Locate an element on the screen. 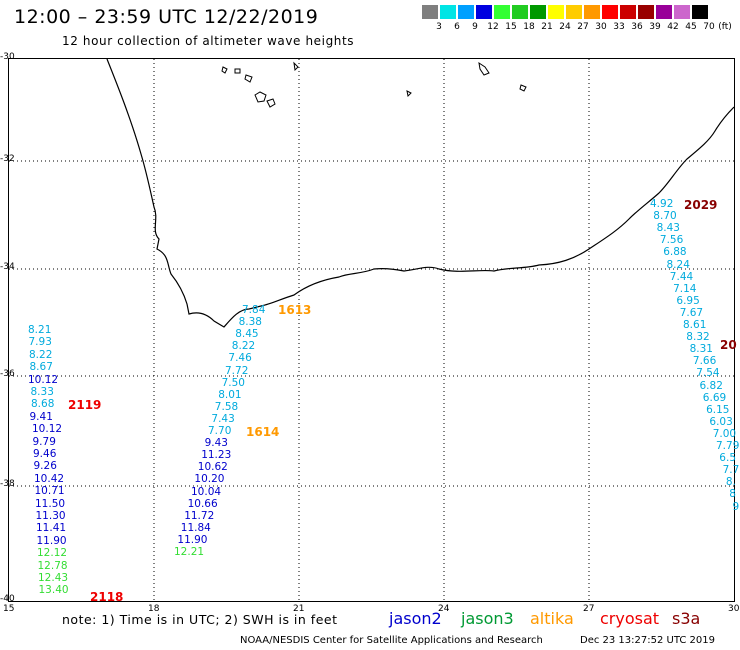  swh-value-east: 6.5 is located at coordinates (727, 458).